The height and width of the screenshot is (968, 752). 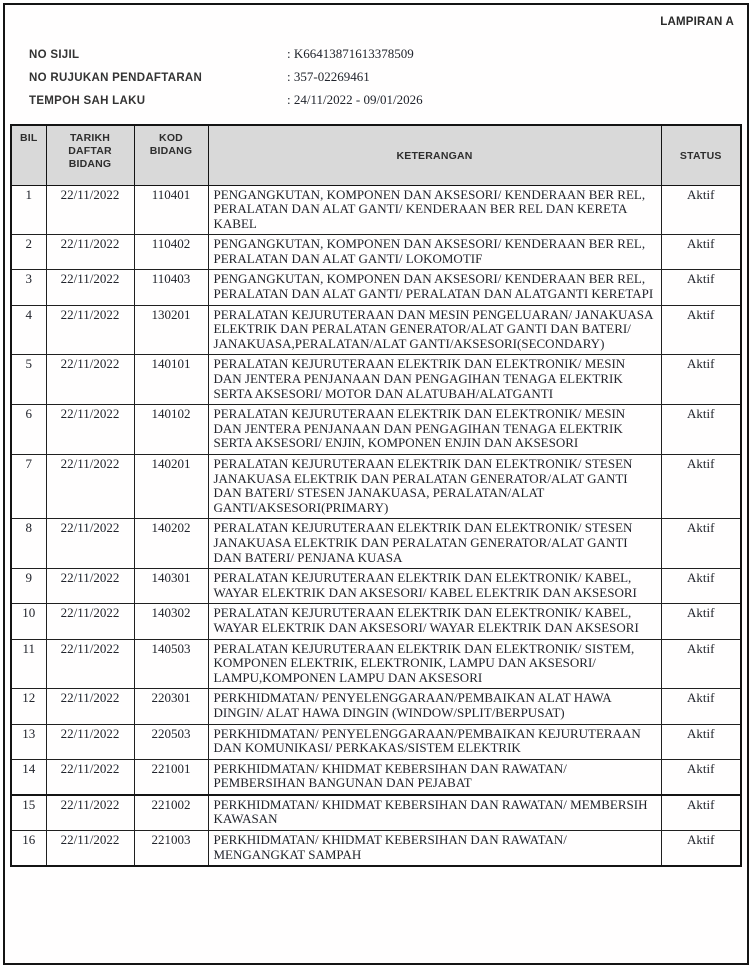 I want to click on kod-cell: 140201, so click(x=171, y=486).